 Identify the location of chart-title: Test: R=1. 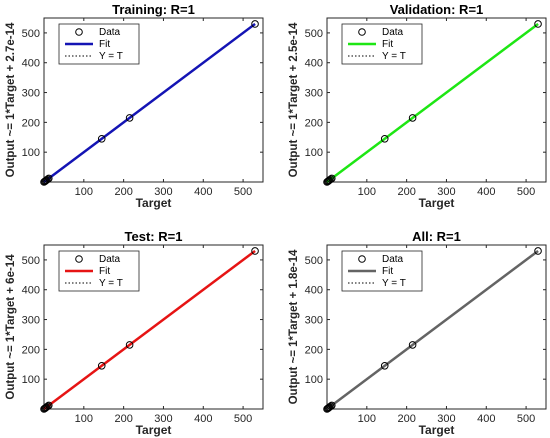
(154, 236).